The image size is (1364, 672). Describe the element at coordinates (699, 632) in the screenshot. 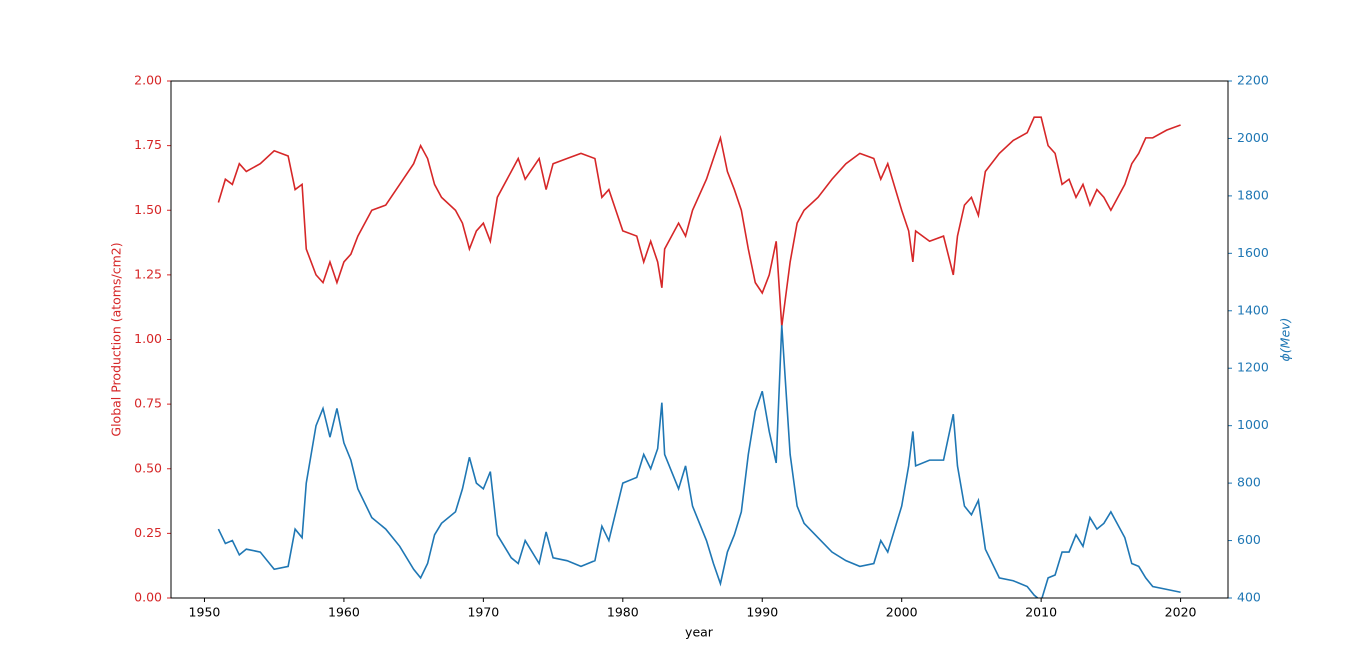

I see `x-axis-label: year` at that location.